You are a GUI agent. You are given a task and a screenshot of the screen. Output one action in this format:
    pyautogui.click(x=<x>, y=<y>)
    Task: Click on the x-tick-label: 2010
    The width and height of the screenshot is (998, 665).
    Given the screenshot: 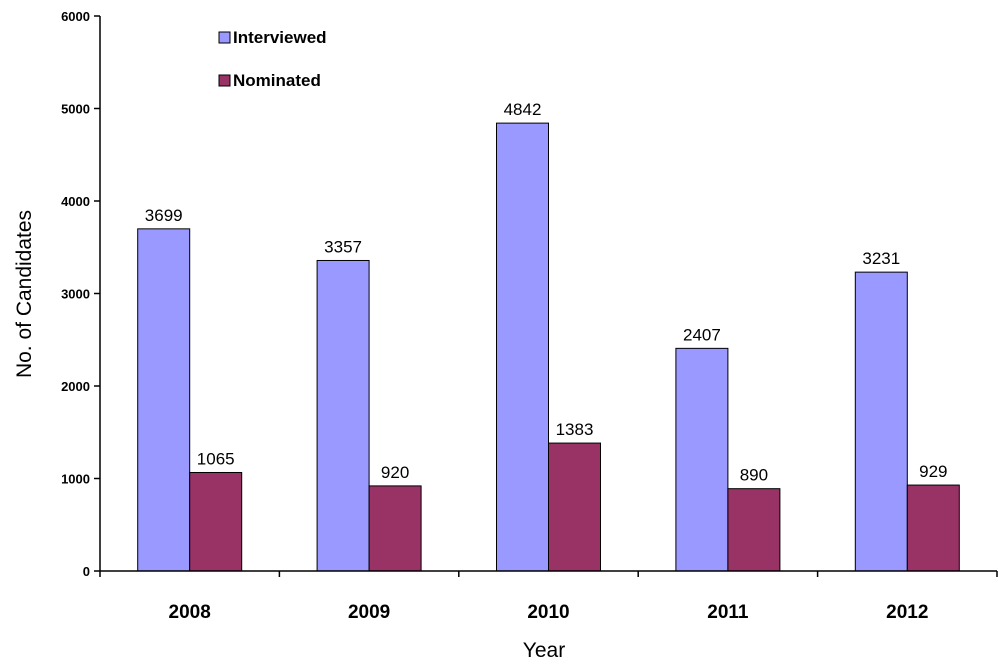 What is the action you would take?
    pyautogui.click(x=548, y=612)
    